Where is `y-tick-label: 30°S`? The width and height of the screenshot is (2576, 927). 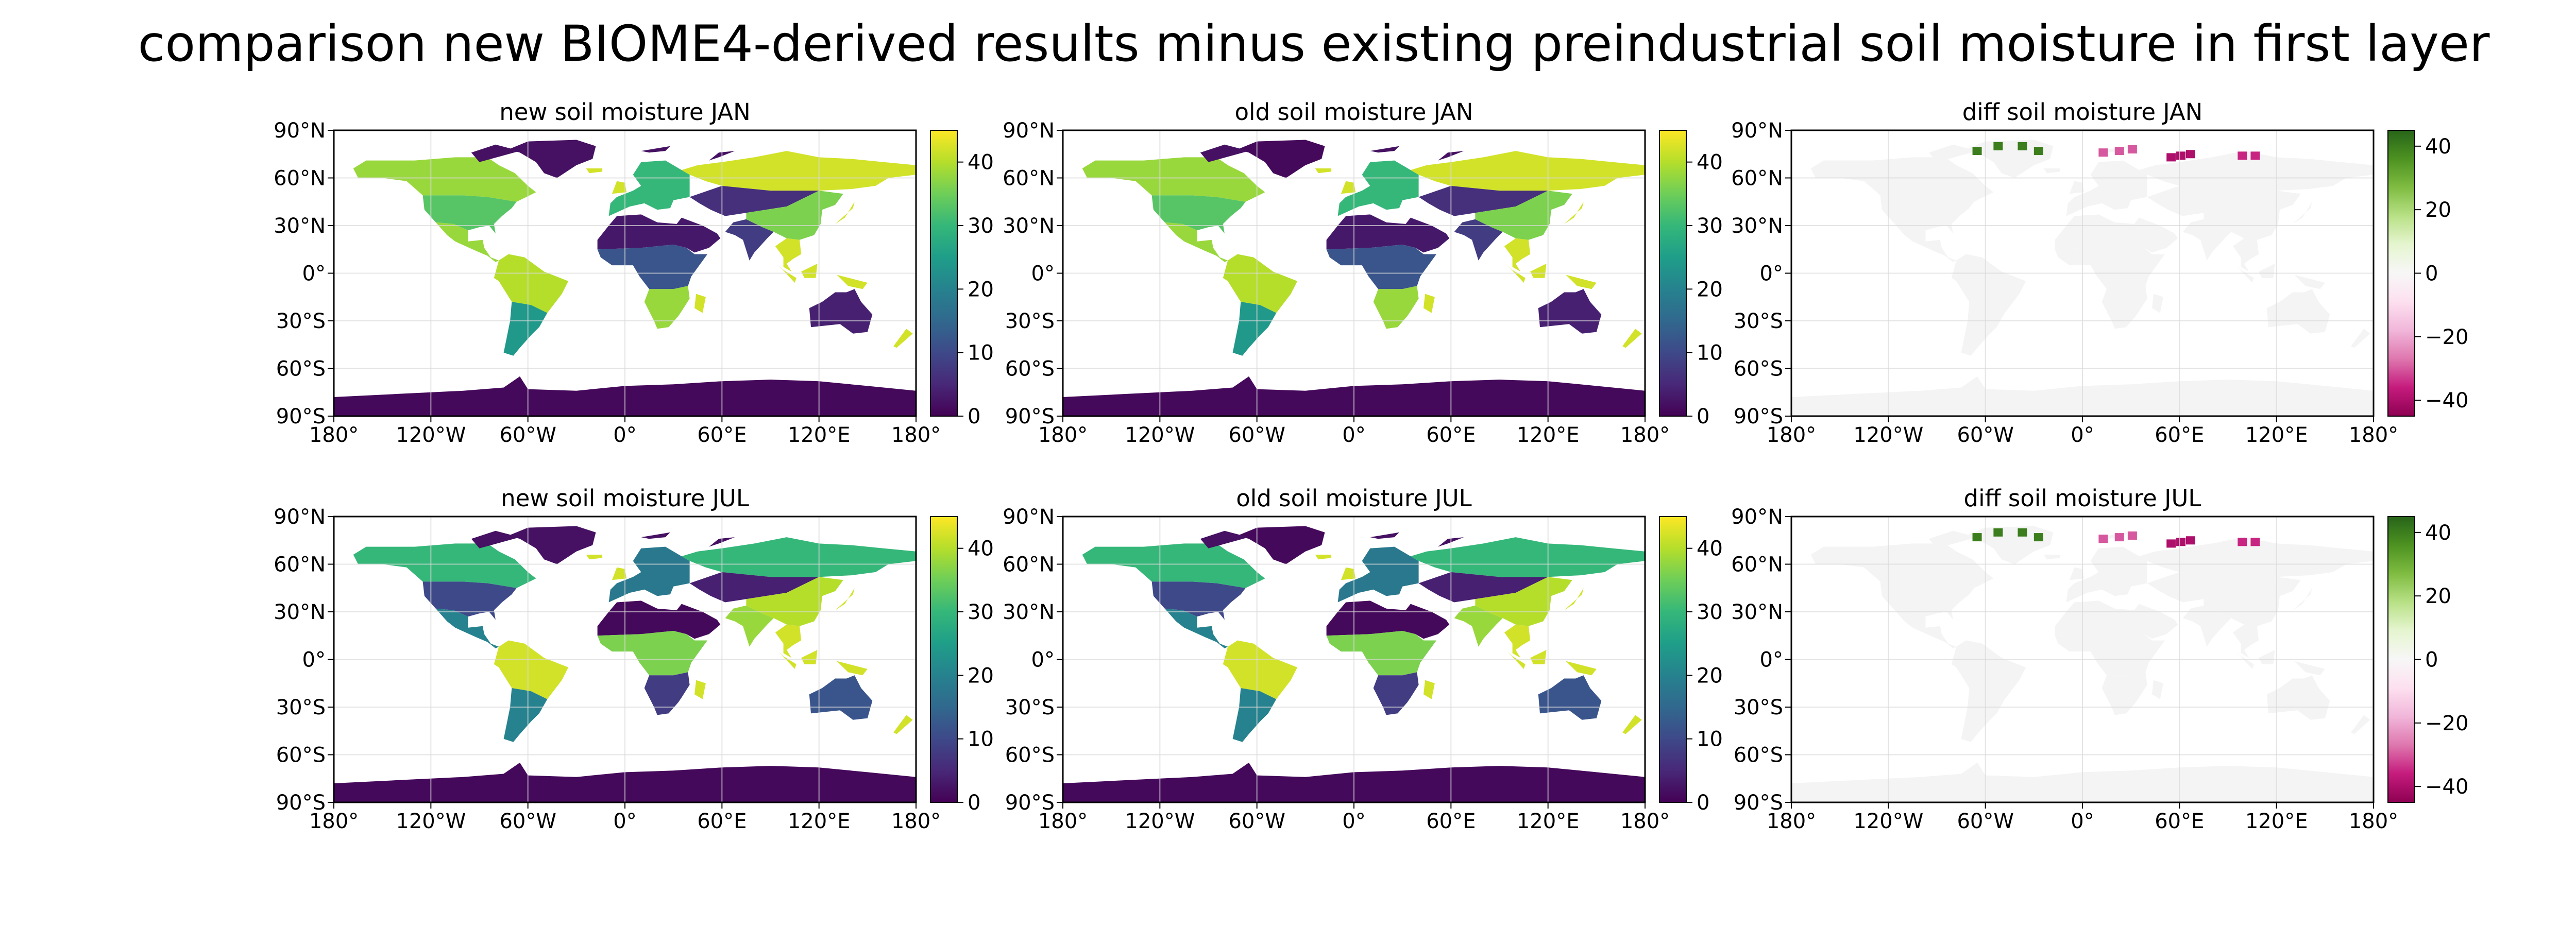 y-tick-label: 30°S is located at coordinates (301, 322).